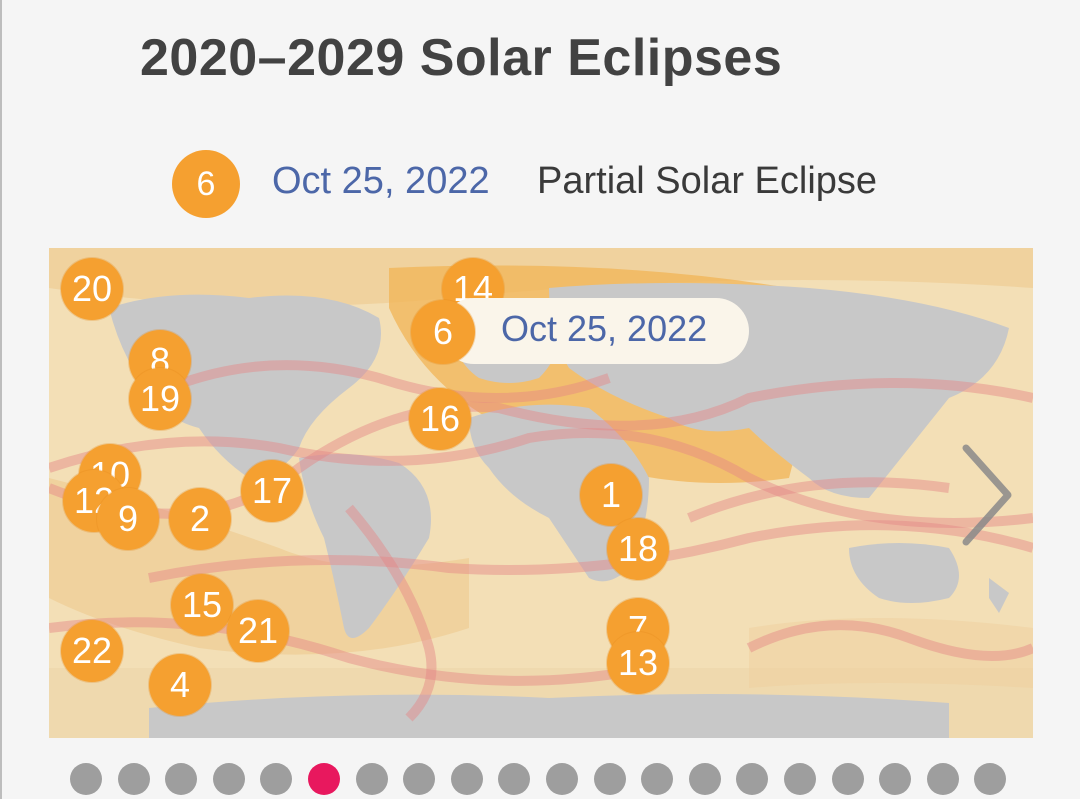 The image size is (1080, 799). I want to click on eclipse-marker-19: 19, so click(160, 399).